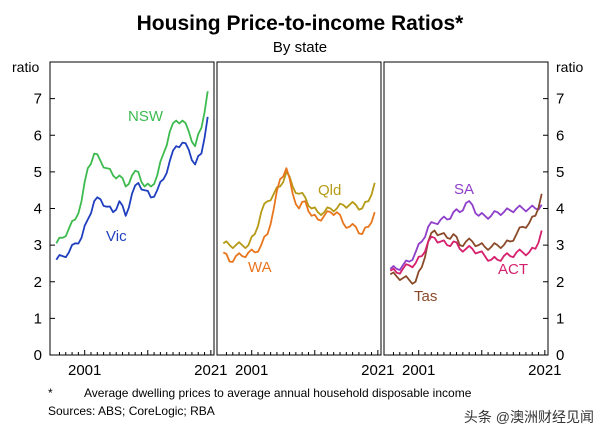 Image resolution: width=600 pixels, height=434 pixels. What do you see at coordinates (38, 282) in the screenshot?
I see `y-tick-label-left: 2` at bounding box center [38, 282].